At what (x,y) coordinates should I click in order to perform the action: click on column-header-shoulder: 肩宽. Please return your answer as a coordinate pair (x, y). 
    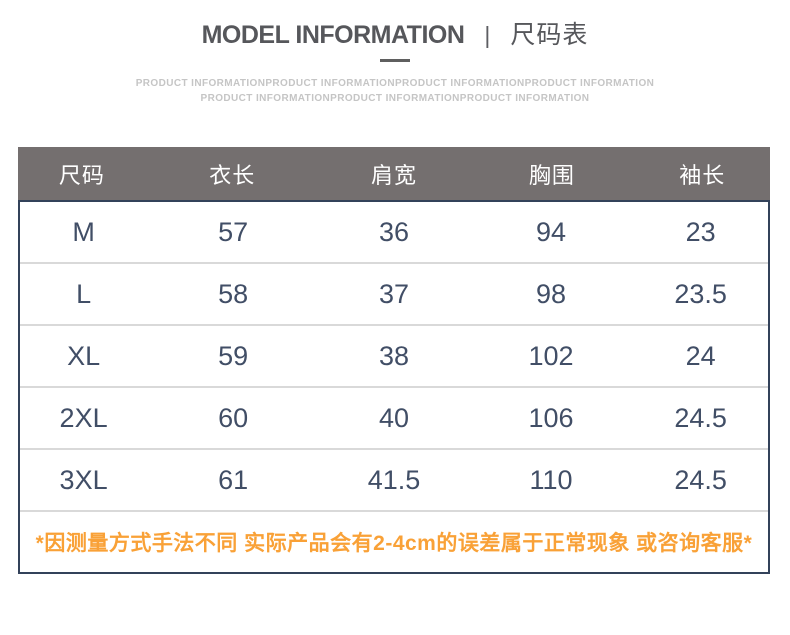
    Looking at the image, I should click on (393, 175).